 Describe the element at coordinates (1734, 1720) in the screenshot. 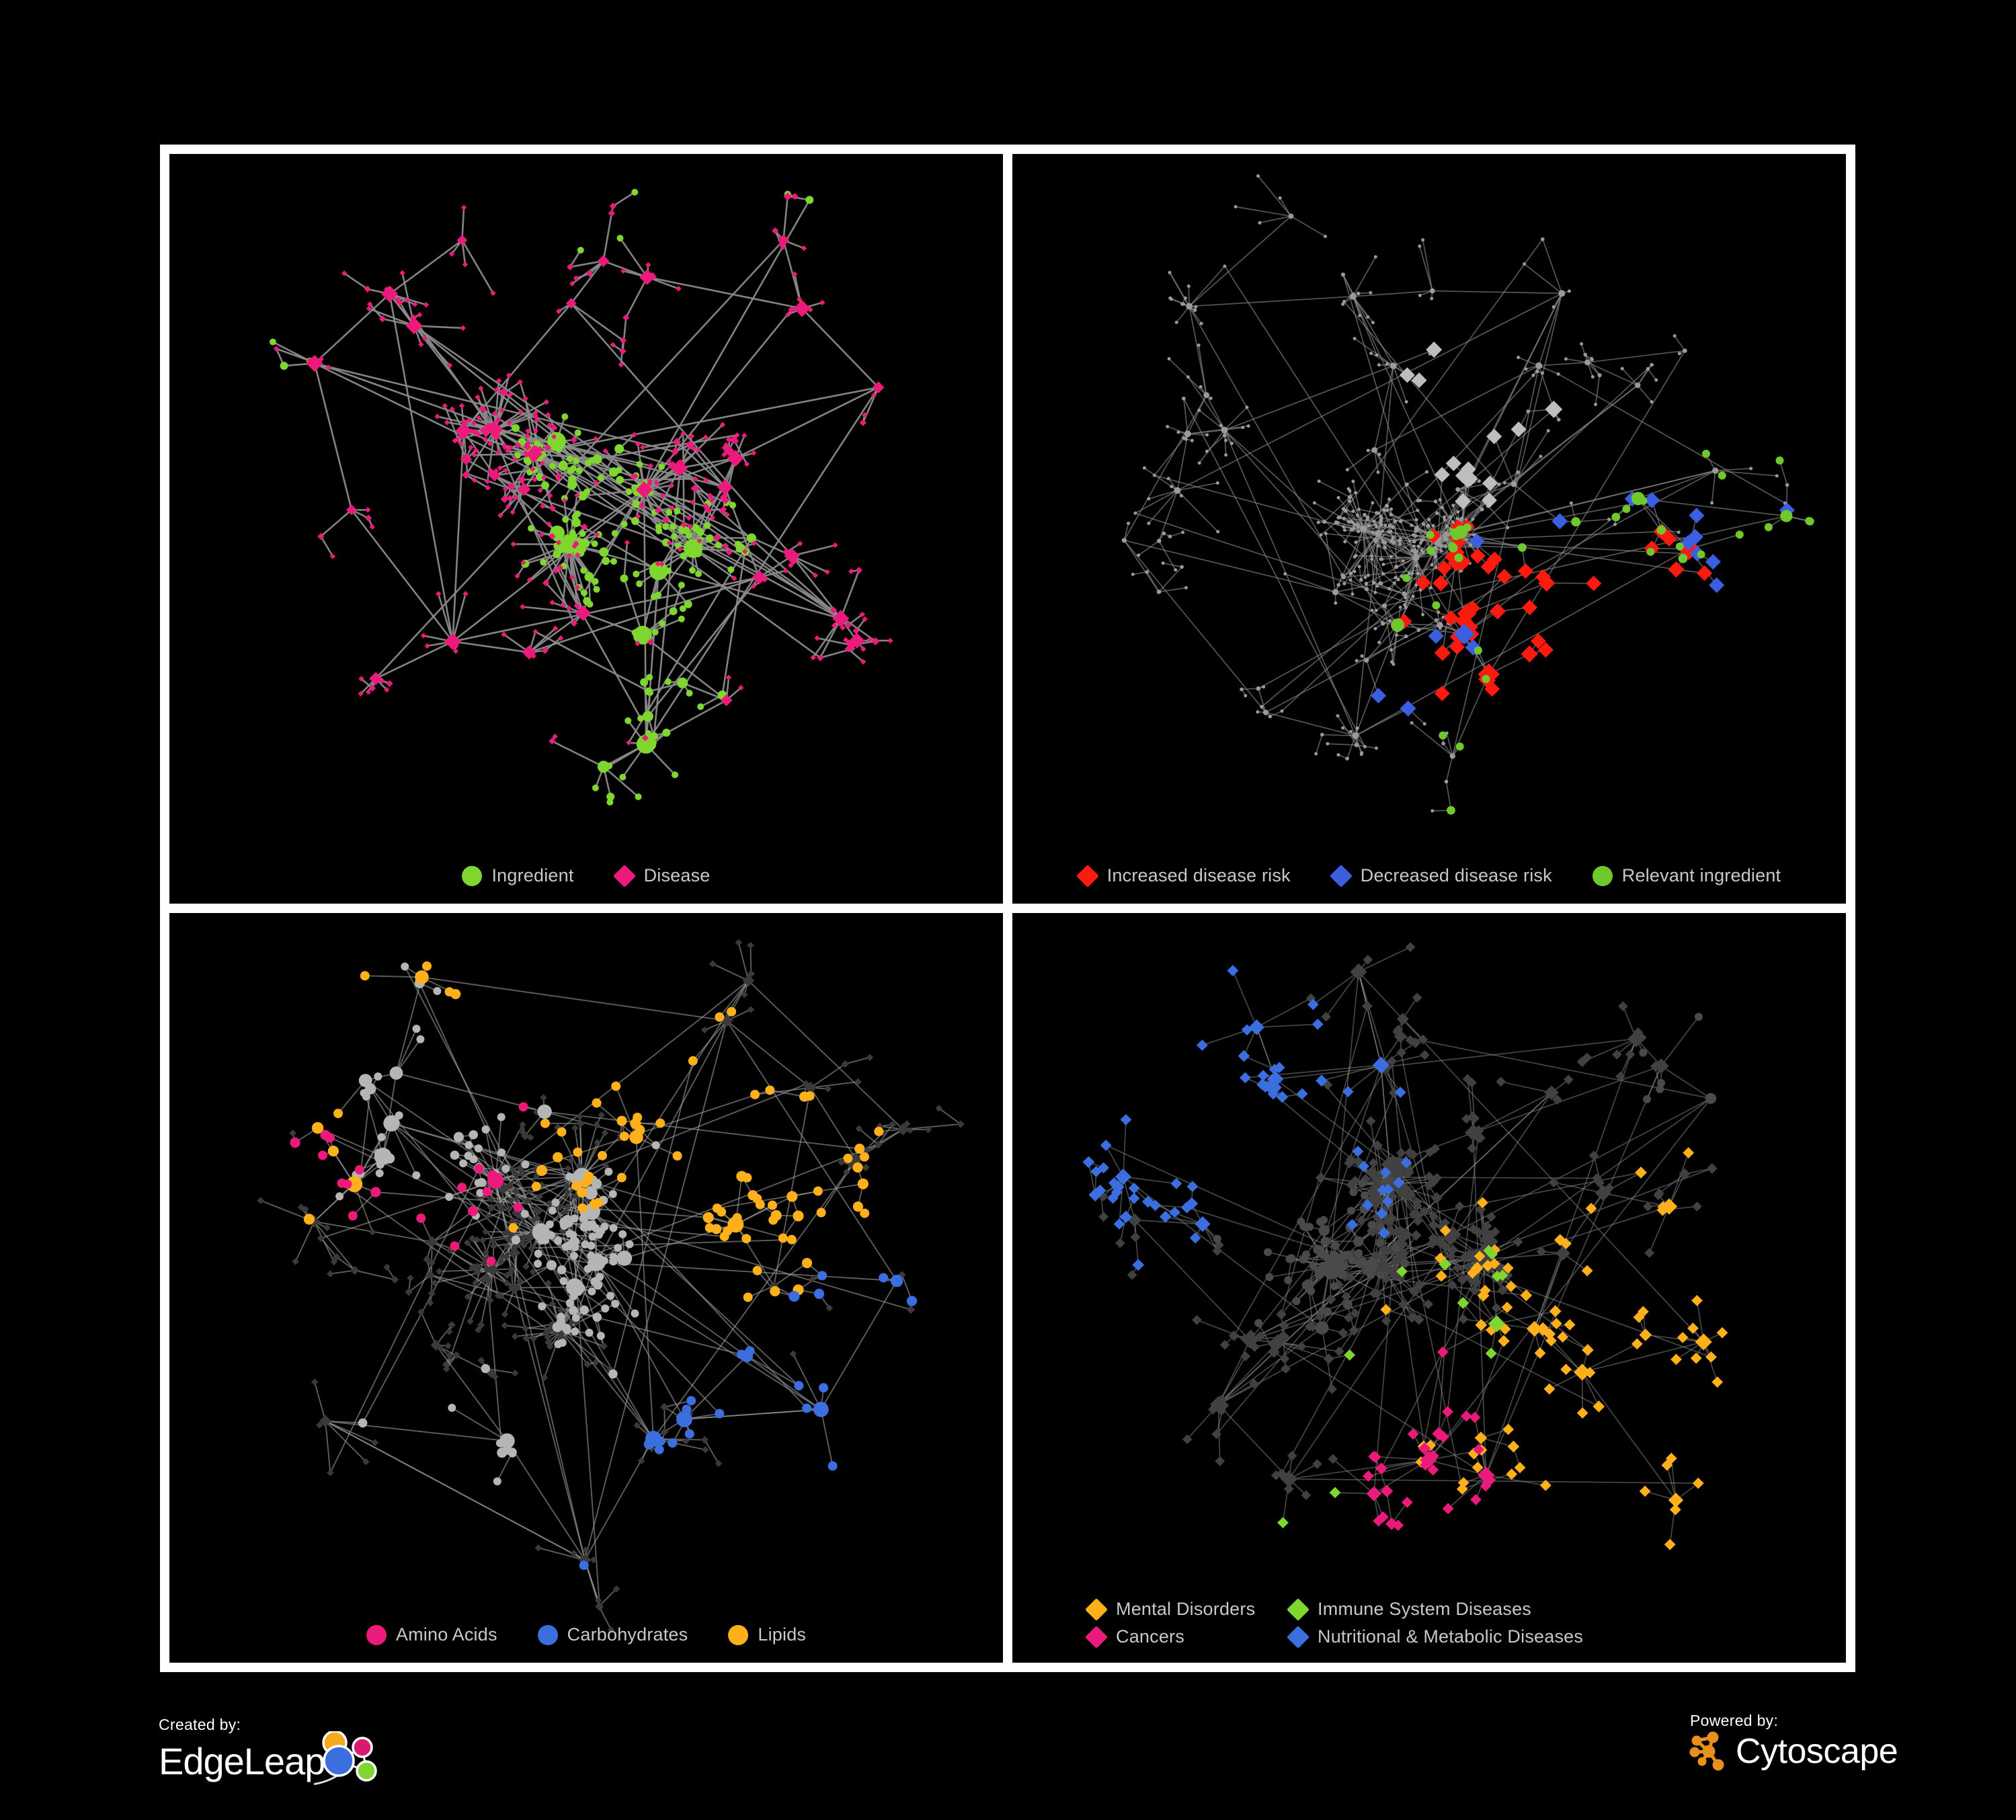

I see `powered-by-label: Powered by:` at that location.